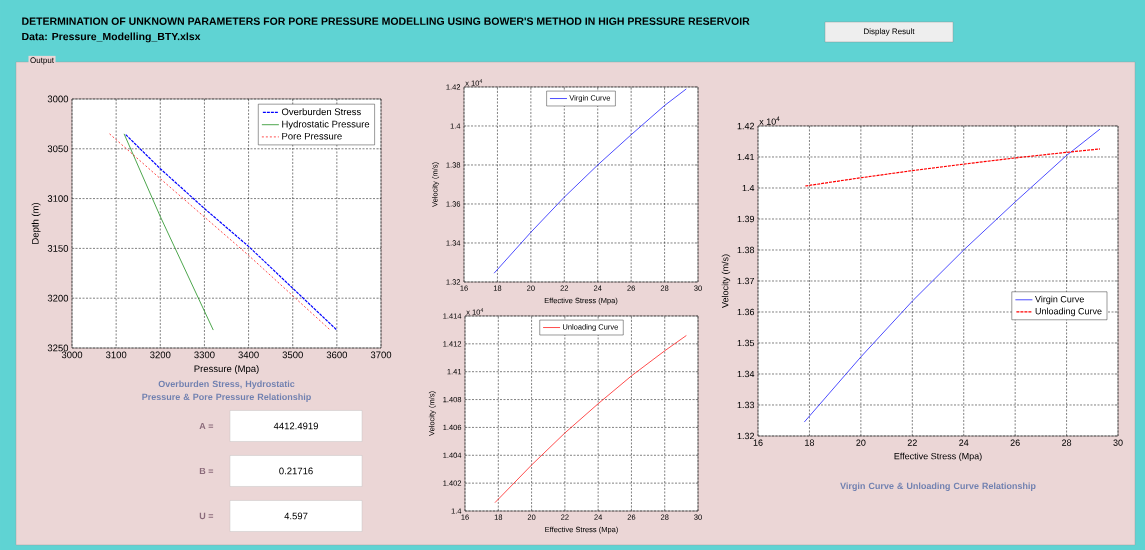 Image resolution: width=1145 pixels, height=550 pixels. Describe the element at coordinates (746, 281) in the screenshot. I see `y-tick-label: 1.37` at that location.